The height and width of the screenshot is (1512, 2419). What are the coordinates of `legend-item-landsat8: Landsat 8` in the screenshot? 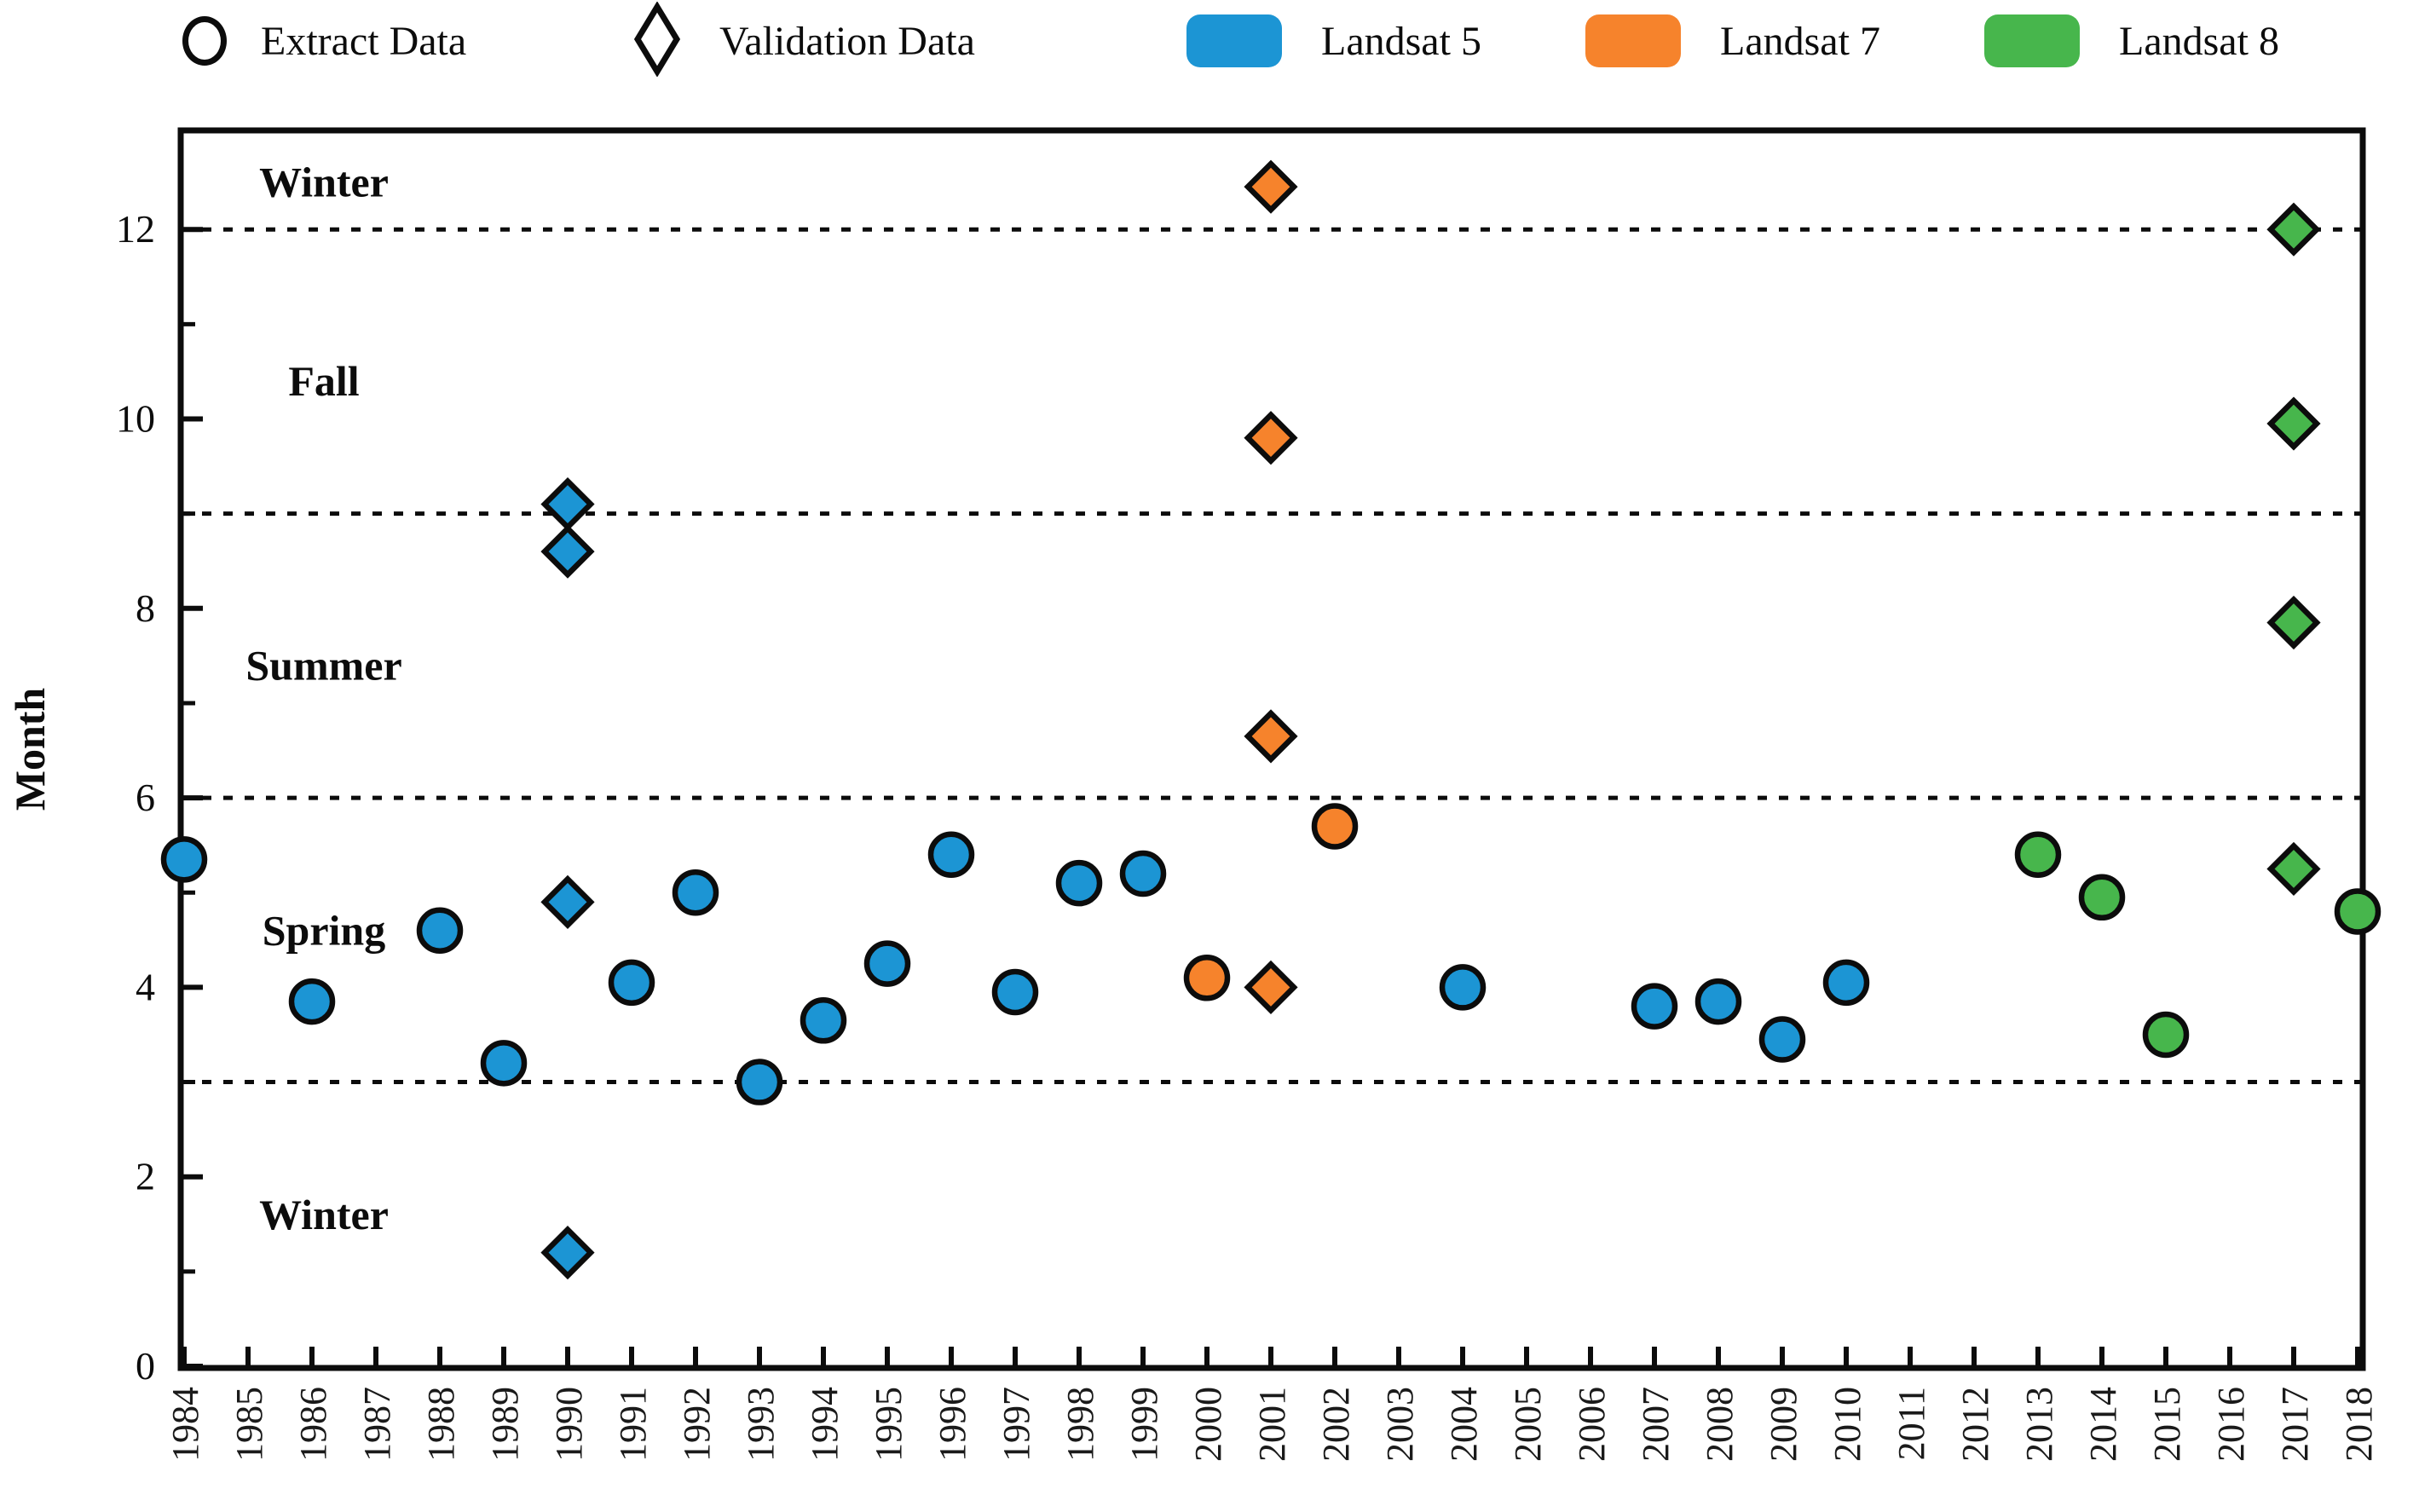 It's located at (2131, 41).